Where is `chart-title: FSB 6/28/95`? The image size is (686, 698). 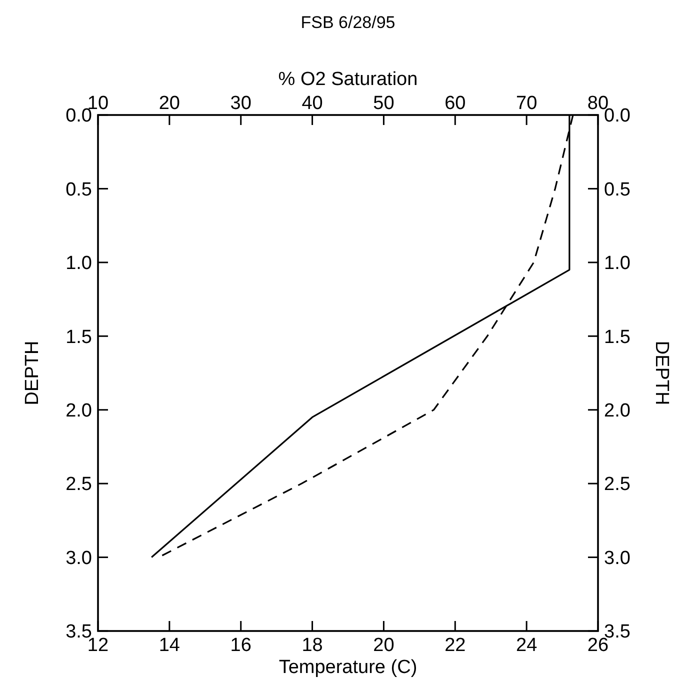
chart-title: FSB 6/28/95 is located at coordinates (348, 22).